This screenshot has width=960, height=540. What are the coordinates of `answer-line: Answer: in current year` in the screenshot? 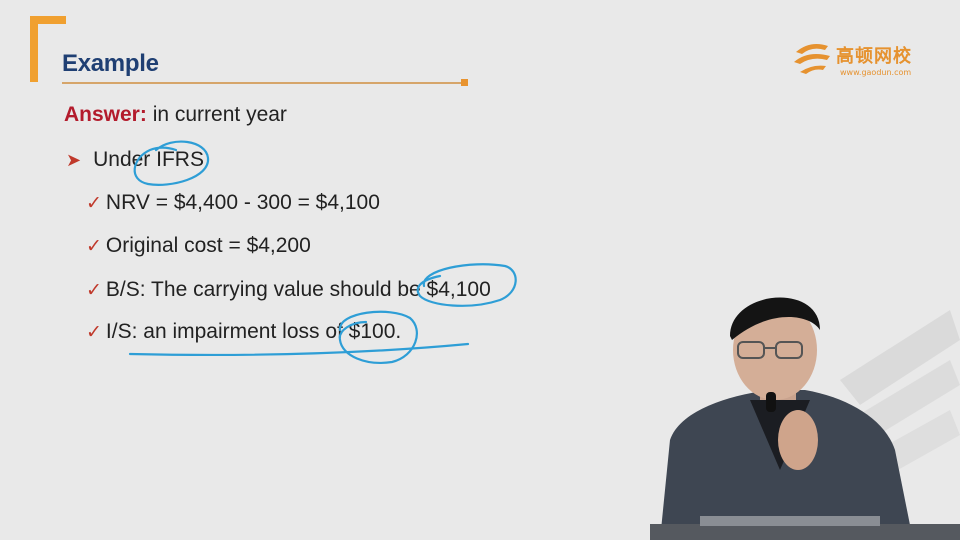 It's located at (175, 115).